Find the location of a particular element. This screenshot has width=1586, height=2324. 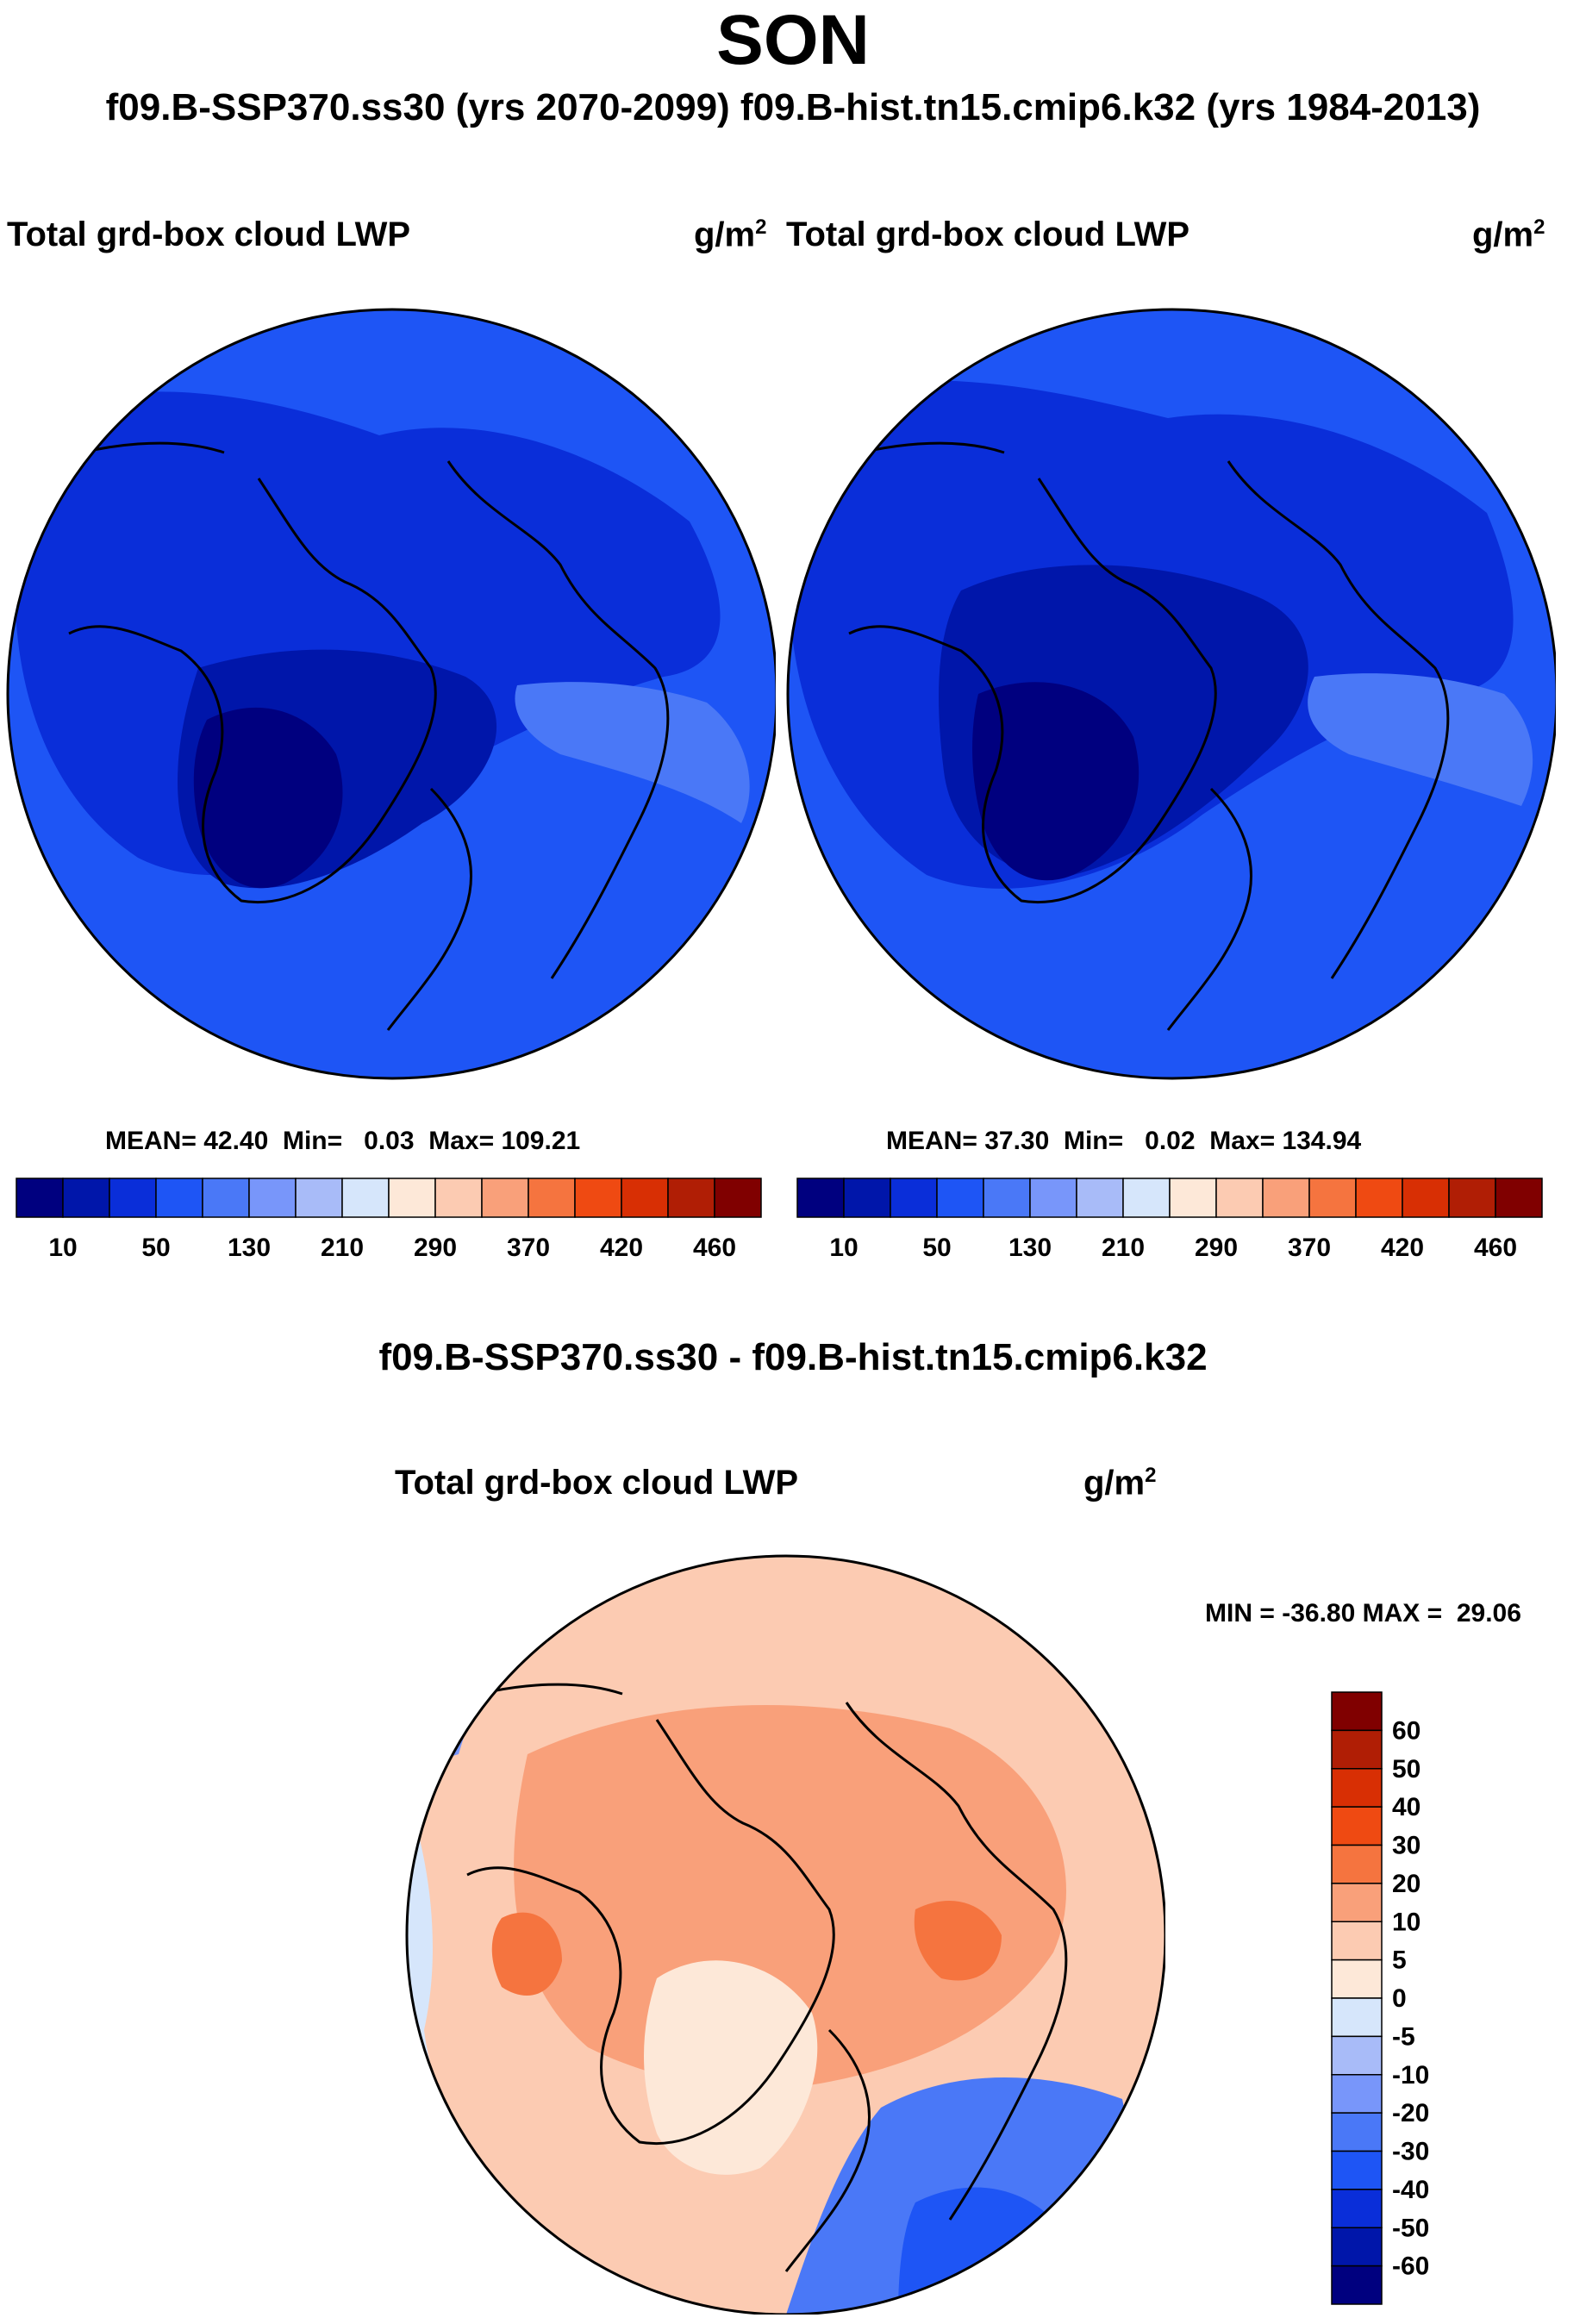

panel3-title: Total grd-box cloud LWP is located at coordinates (597, 1483).